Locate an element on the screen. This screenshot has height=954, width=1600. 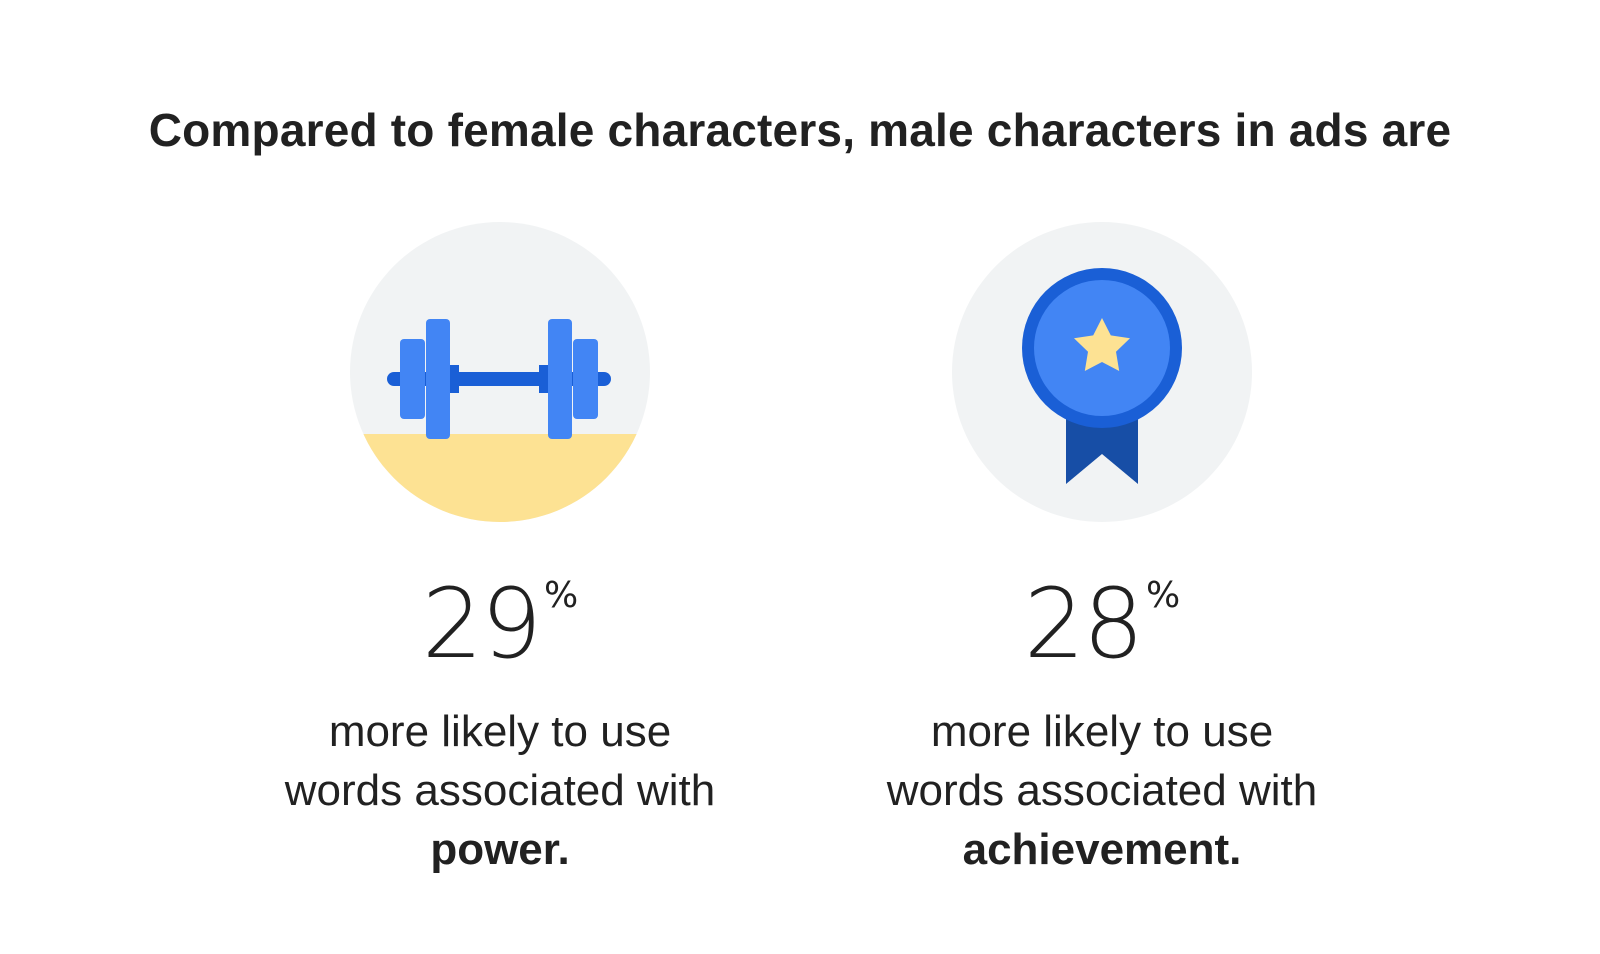
stat-number: 28 is located at coordinates (1083, 624).